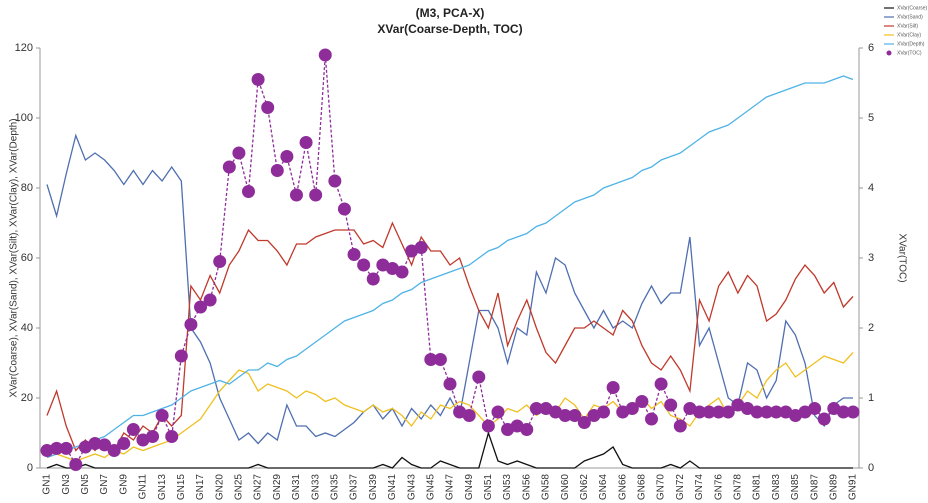  Describe the element at coordinates (584, 487) in the screenshot. I see `x-tick-label: GN62` at that location.